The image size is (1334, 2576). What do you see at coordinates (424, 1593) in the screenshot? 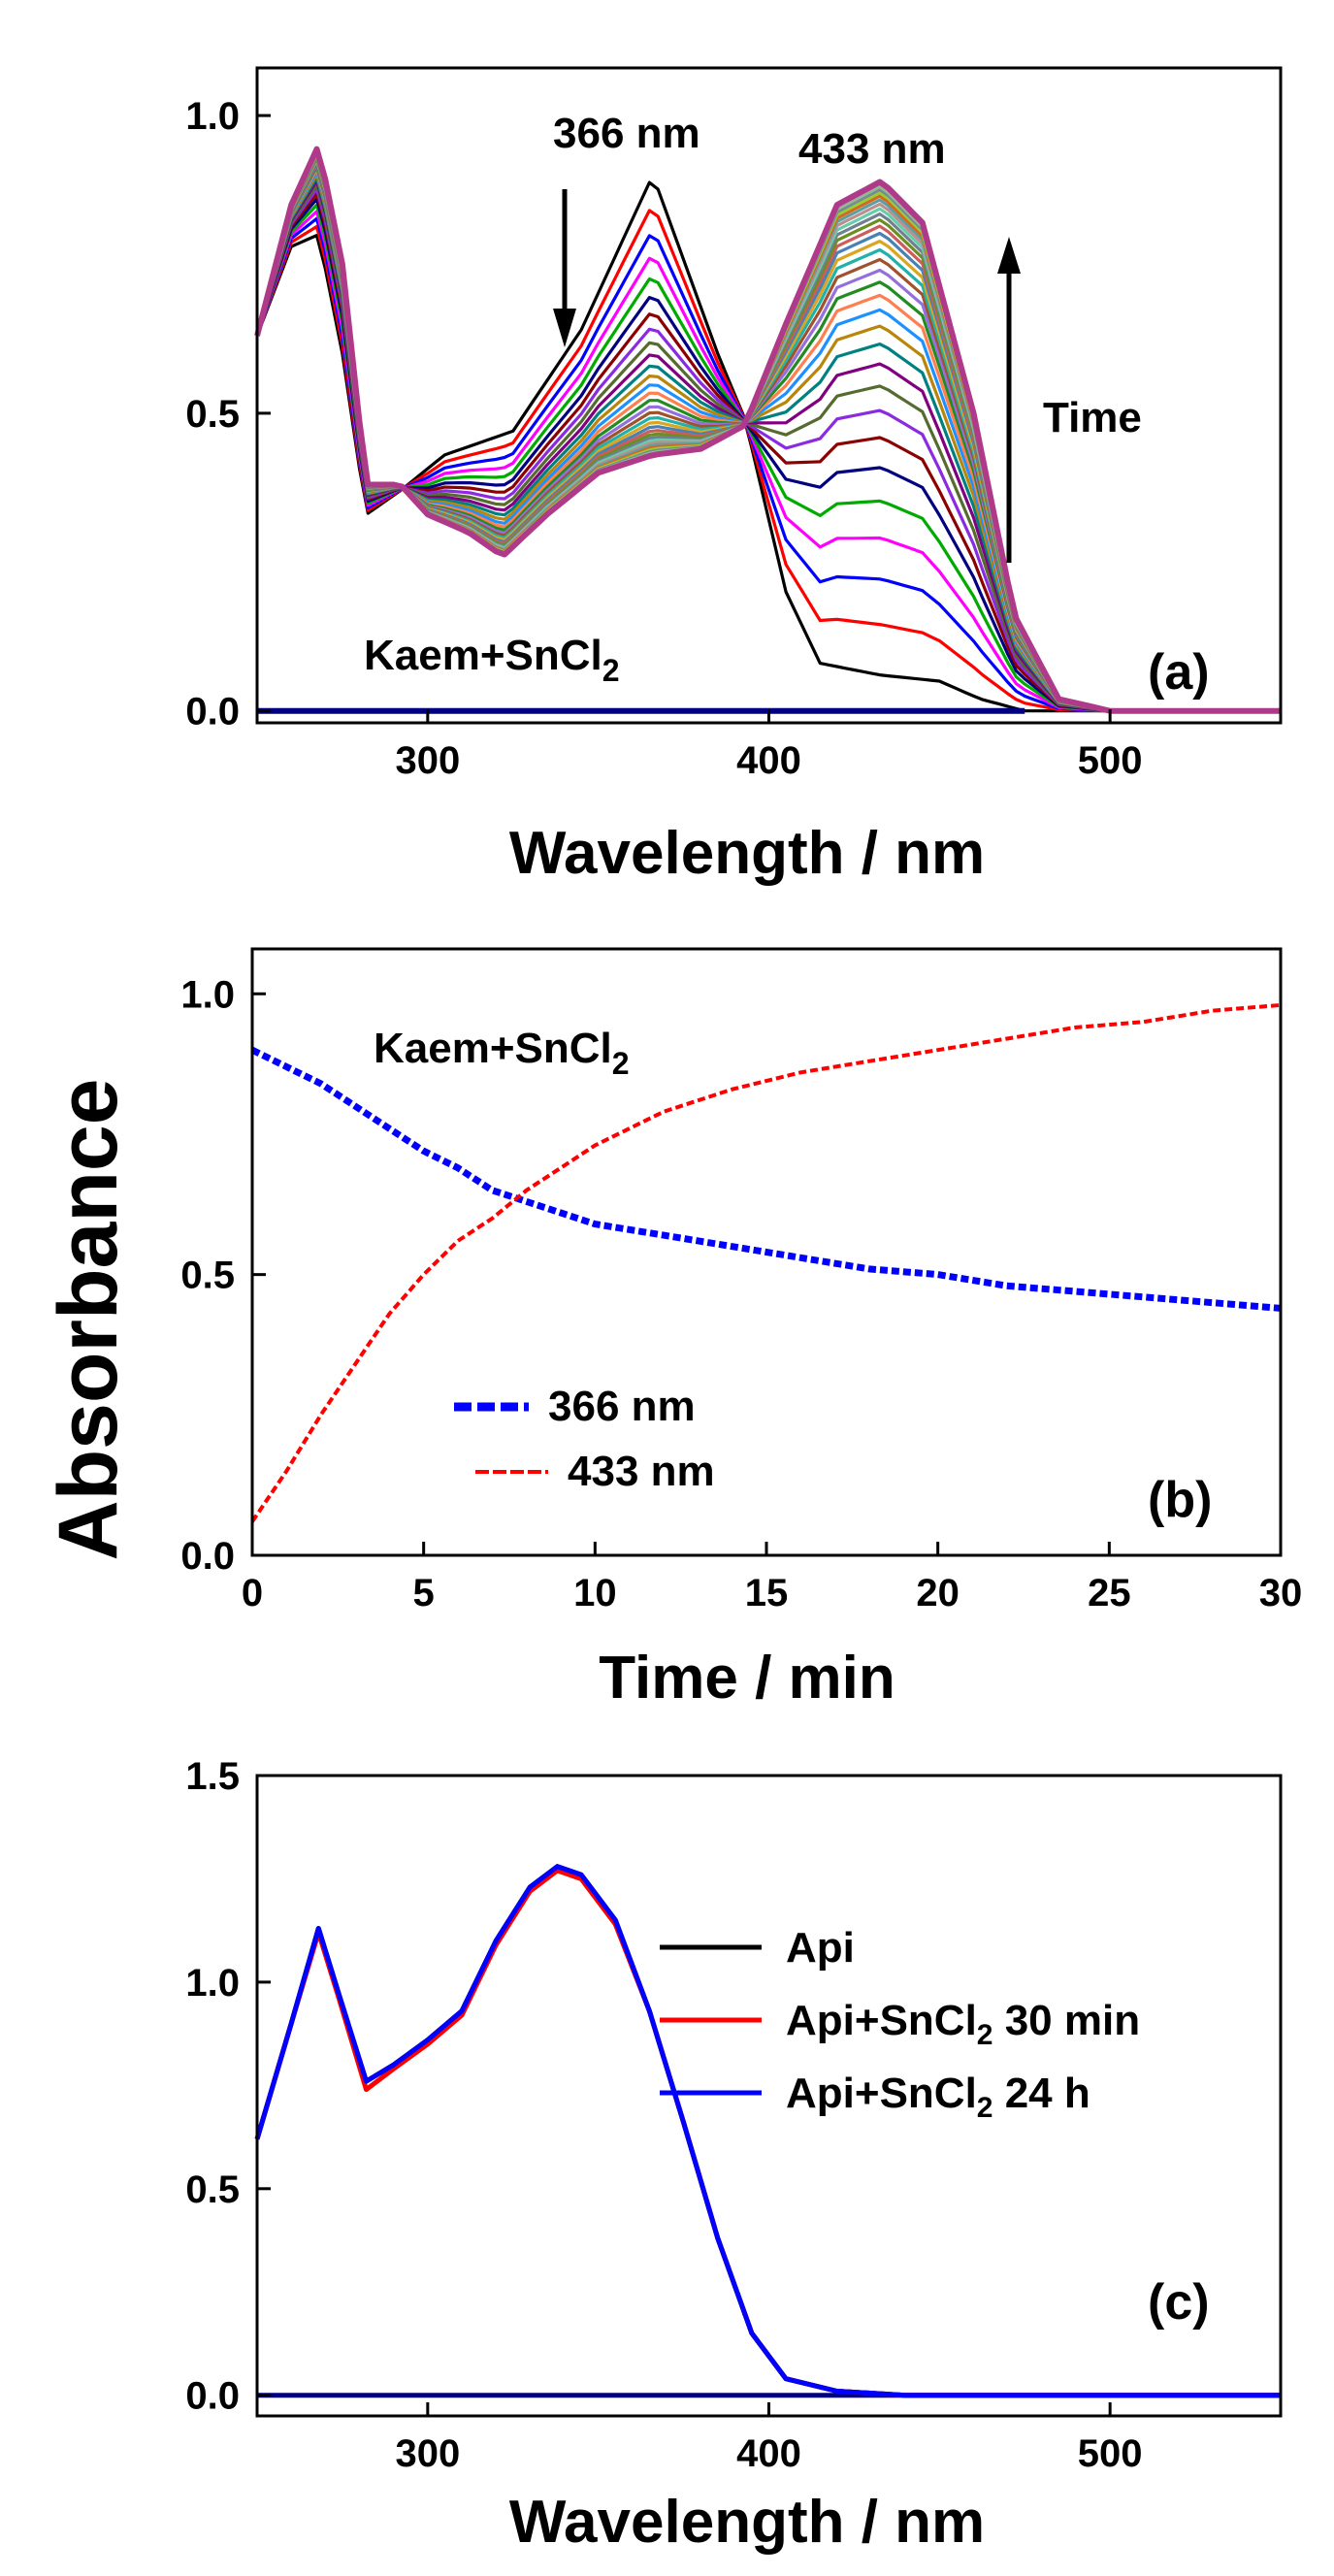
I see `panel-b-xtick-label: 5` at bounding box center [424, 1593].